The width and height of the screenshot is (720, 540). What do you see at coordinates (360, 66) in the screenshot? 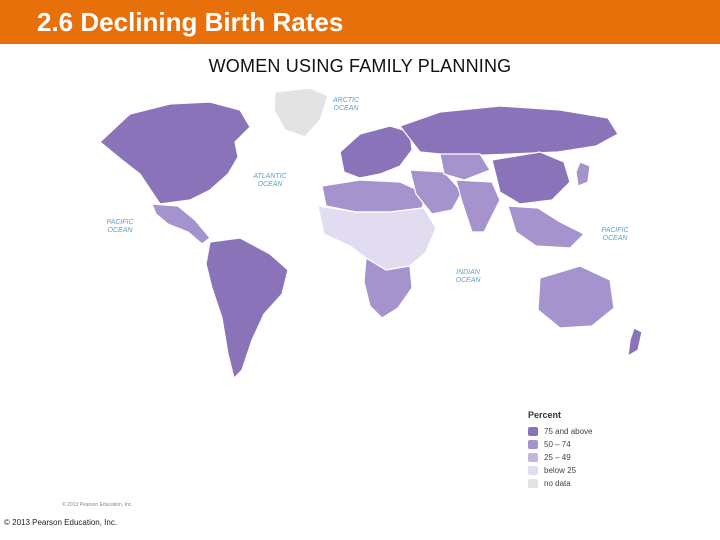
I see `map-title: WOMEN USING FAMILY PLANNING` at bounding box center [360, 66].